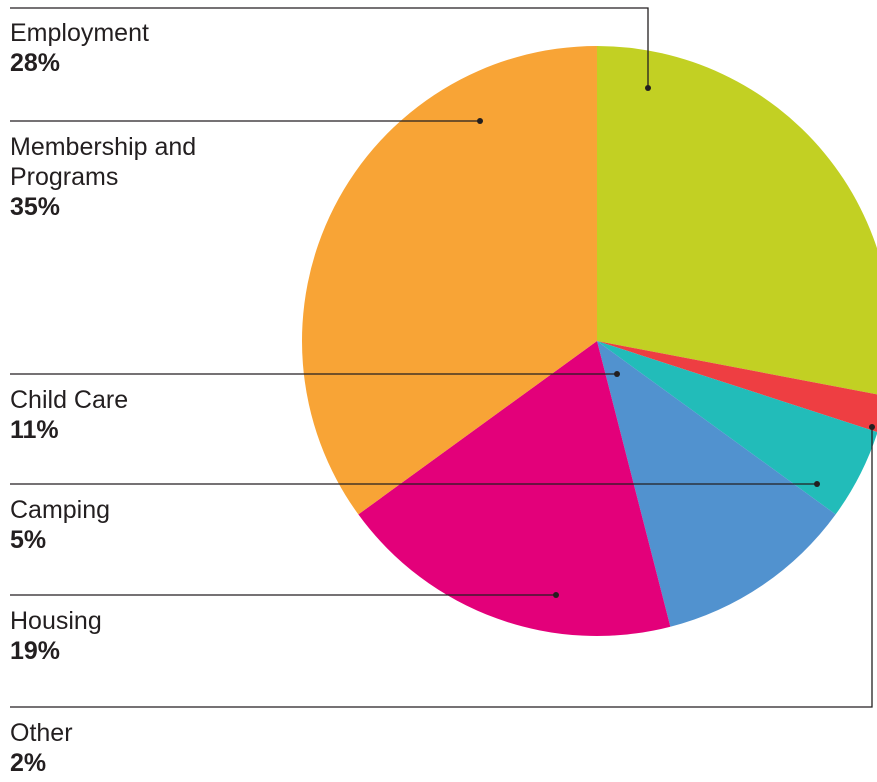 This screenshot has width=877, height=782. Describe the element at coordinates (69, 400) in the screenshot. I see `child-care-name: Child Care` at that location.